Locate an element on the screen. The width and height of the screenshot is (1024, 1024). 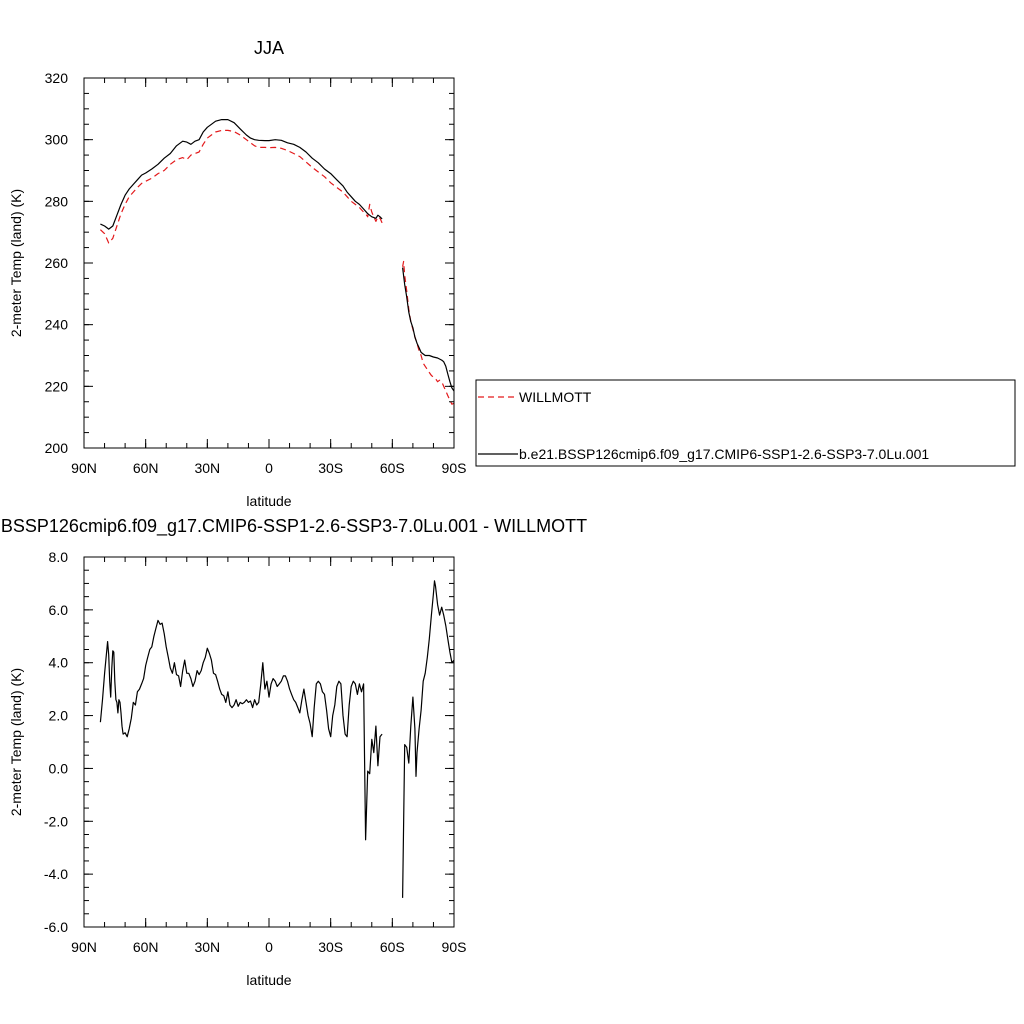
top-plot-frame is located at coordinates (269, 263).